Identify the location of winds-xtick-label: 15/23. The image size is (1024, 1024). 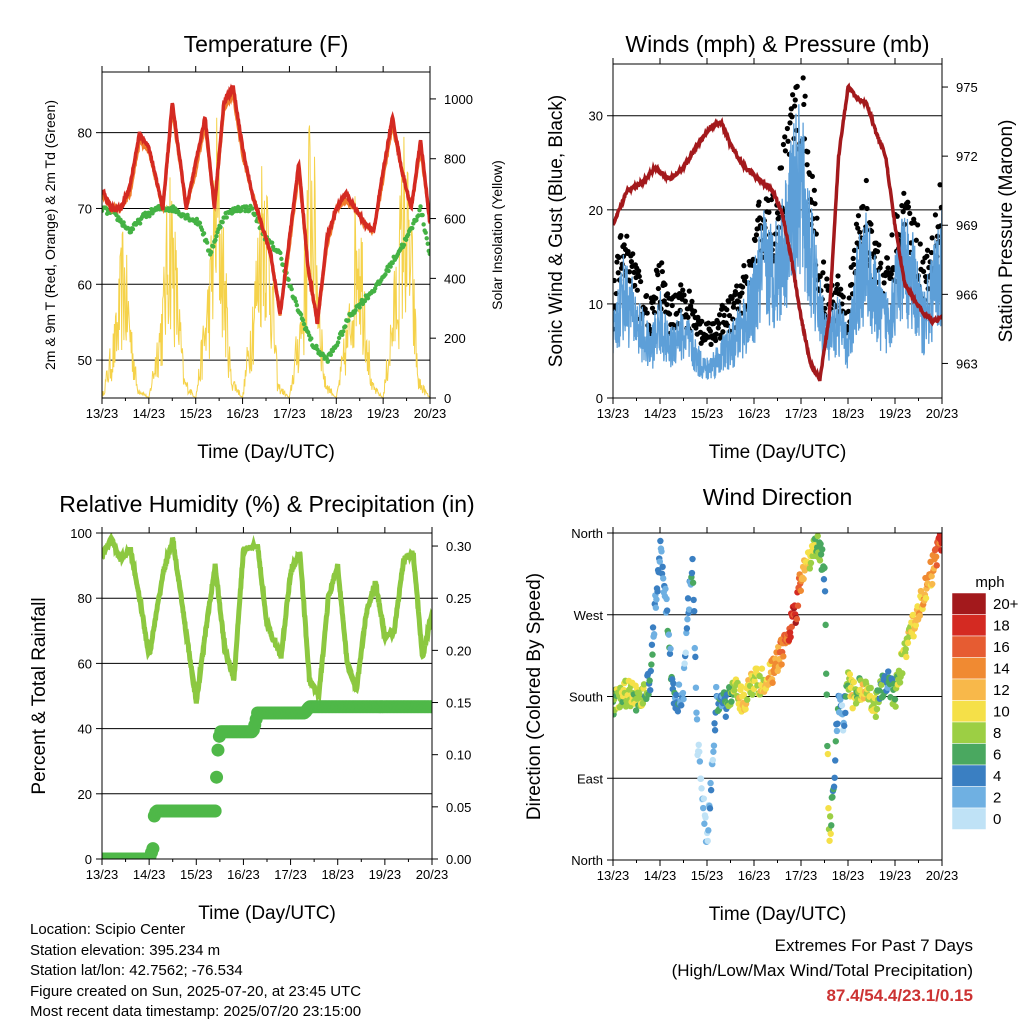
(707, 413).